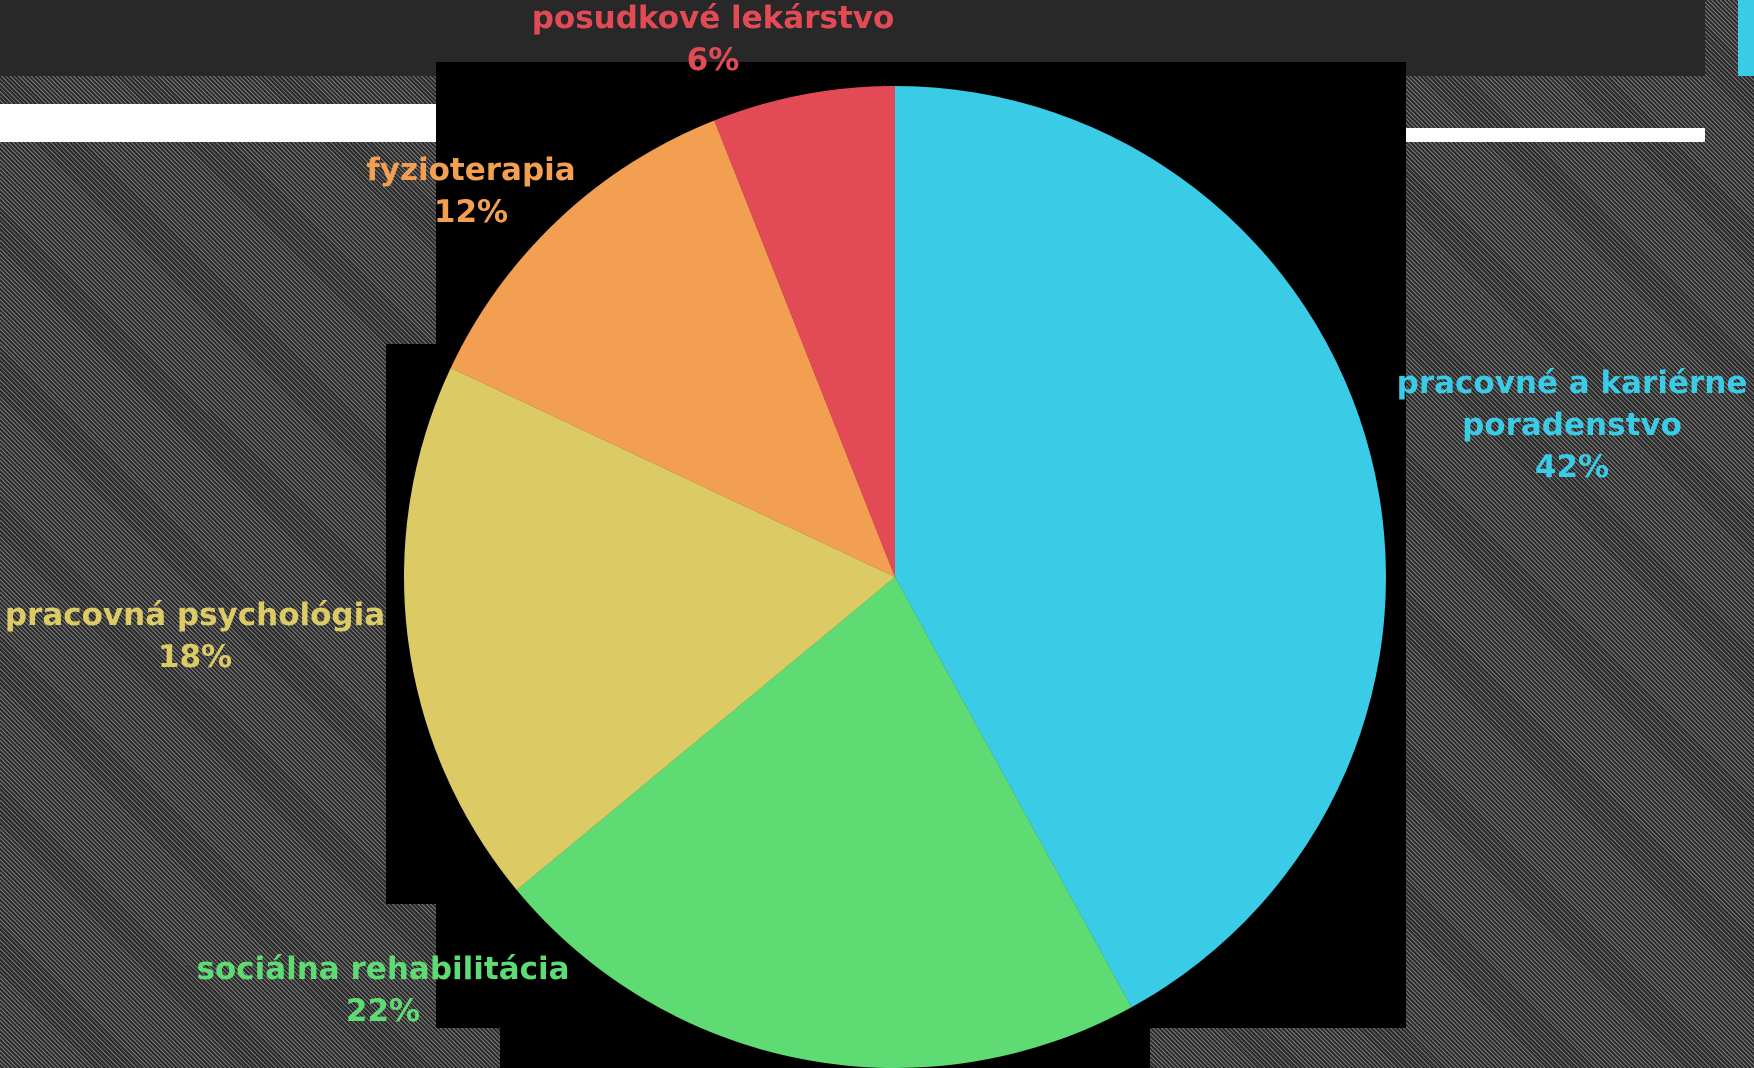 This screenshot has height=1068, width=1754. I want to click on slice-name: poradenstvo, so click(1572, 425).